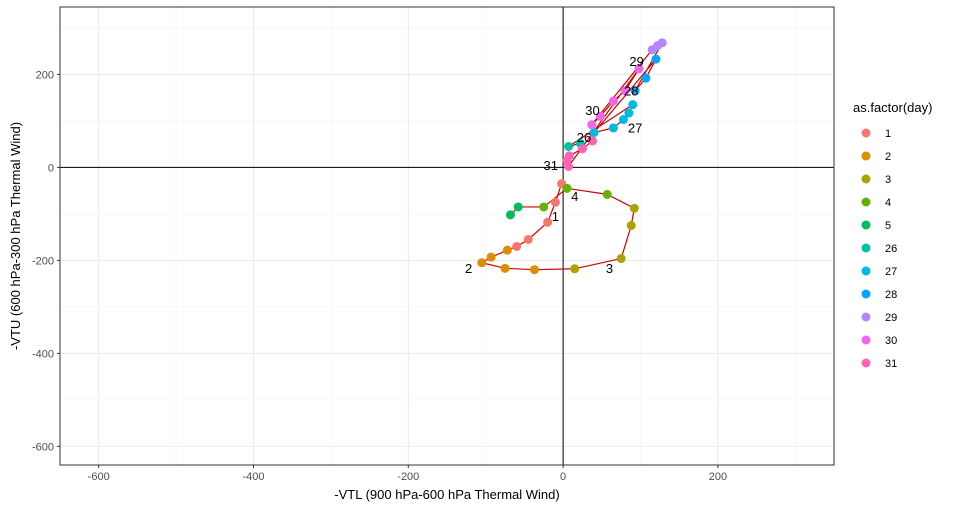  What do you see at coordinates (43, 447) in the screenshot?
I see `y-tick-label: -600` at bounding box center [43, 447].